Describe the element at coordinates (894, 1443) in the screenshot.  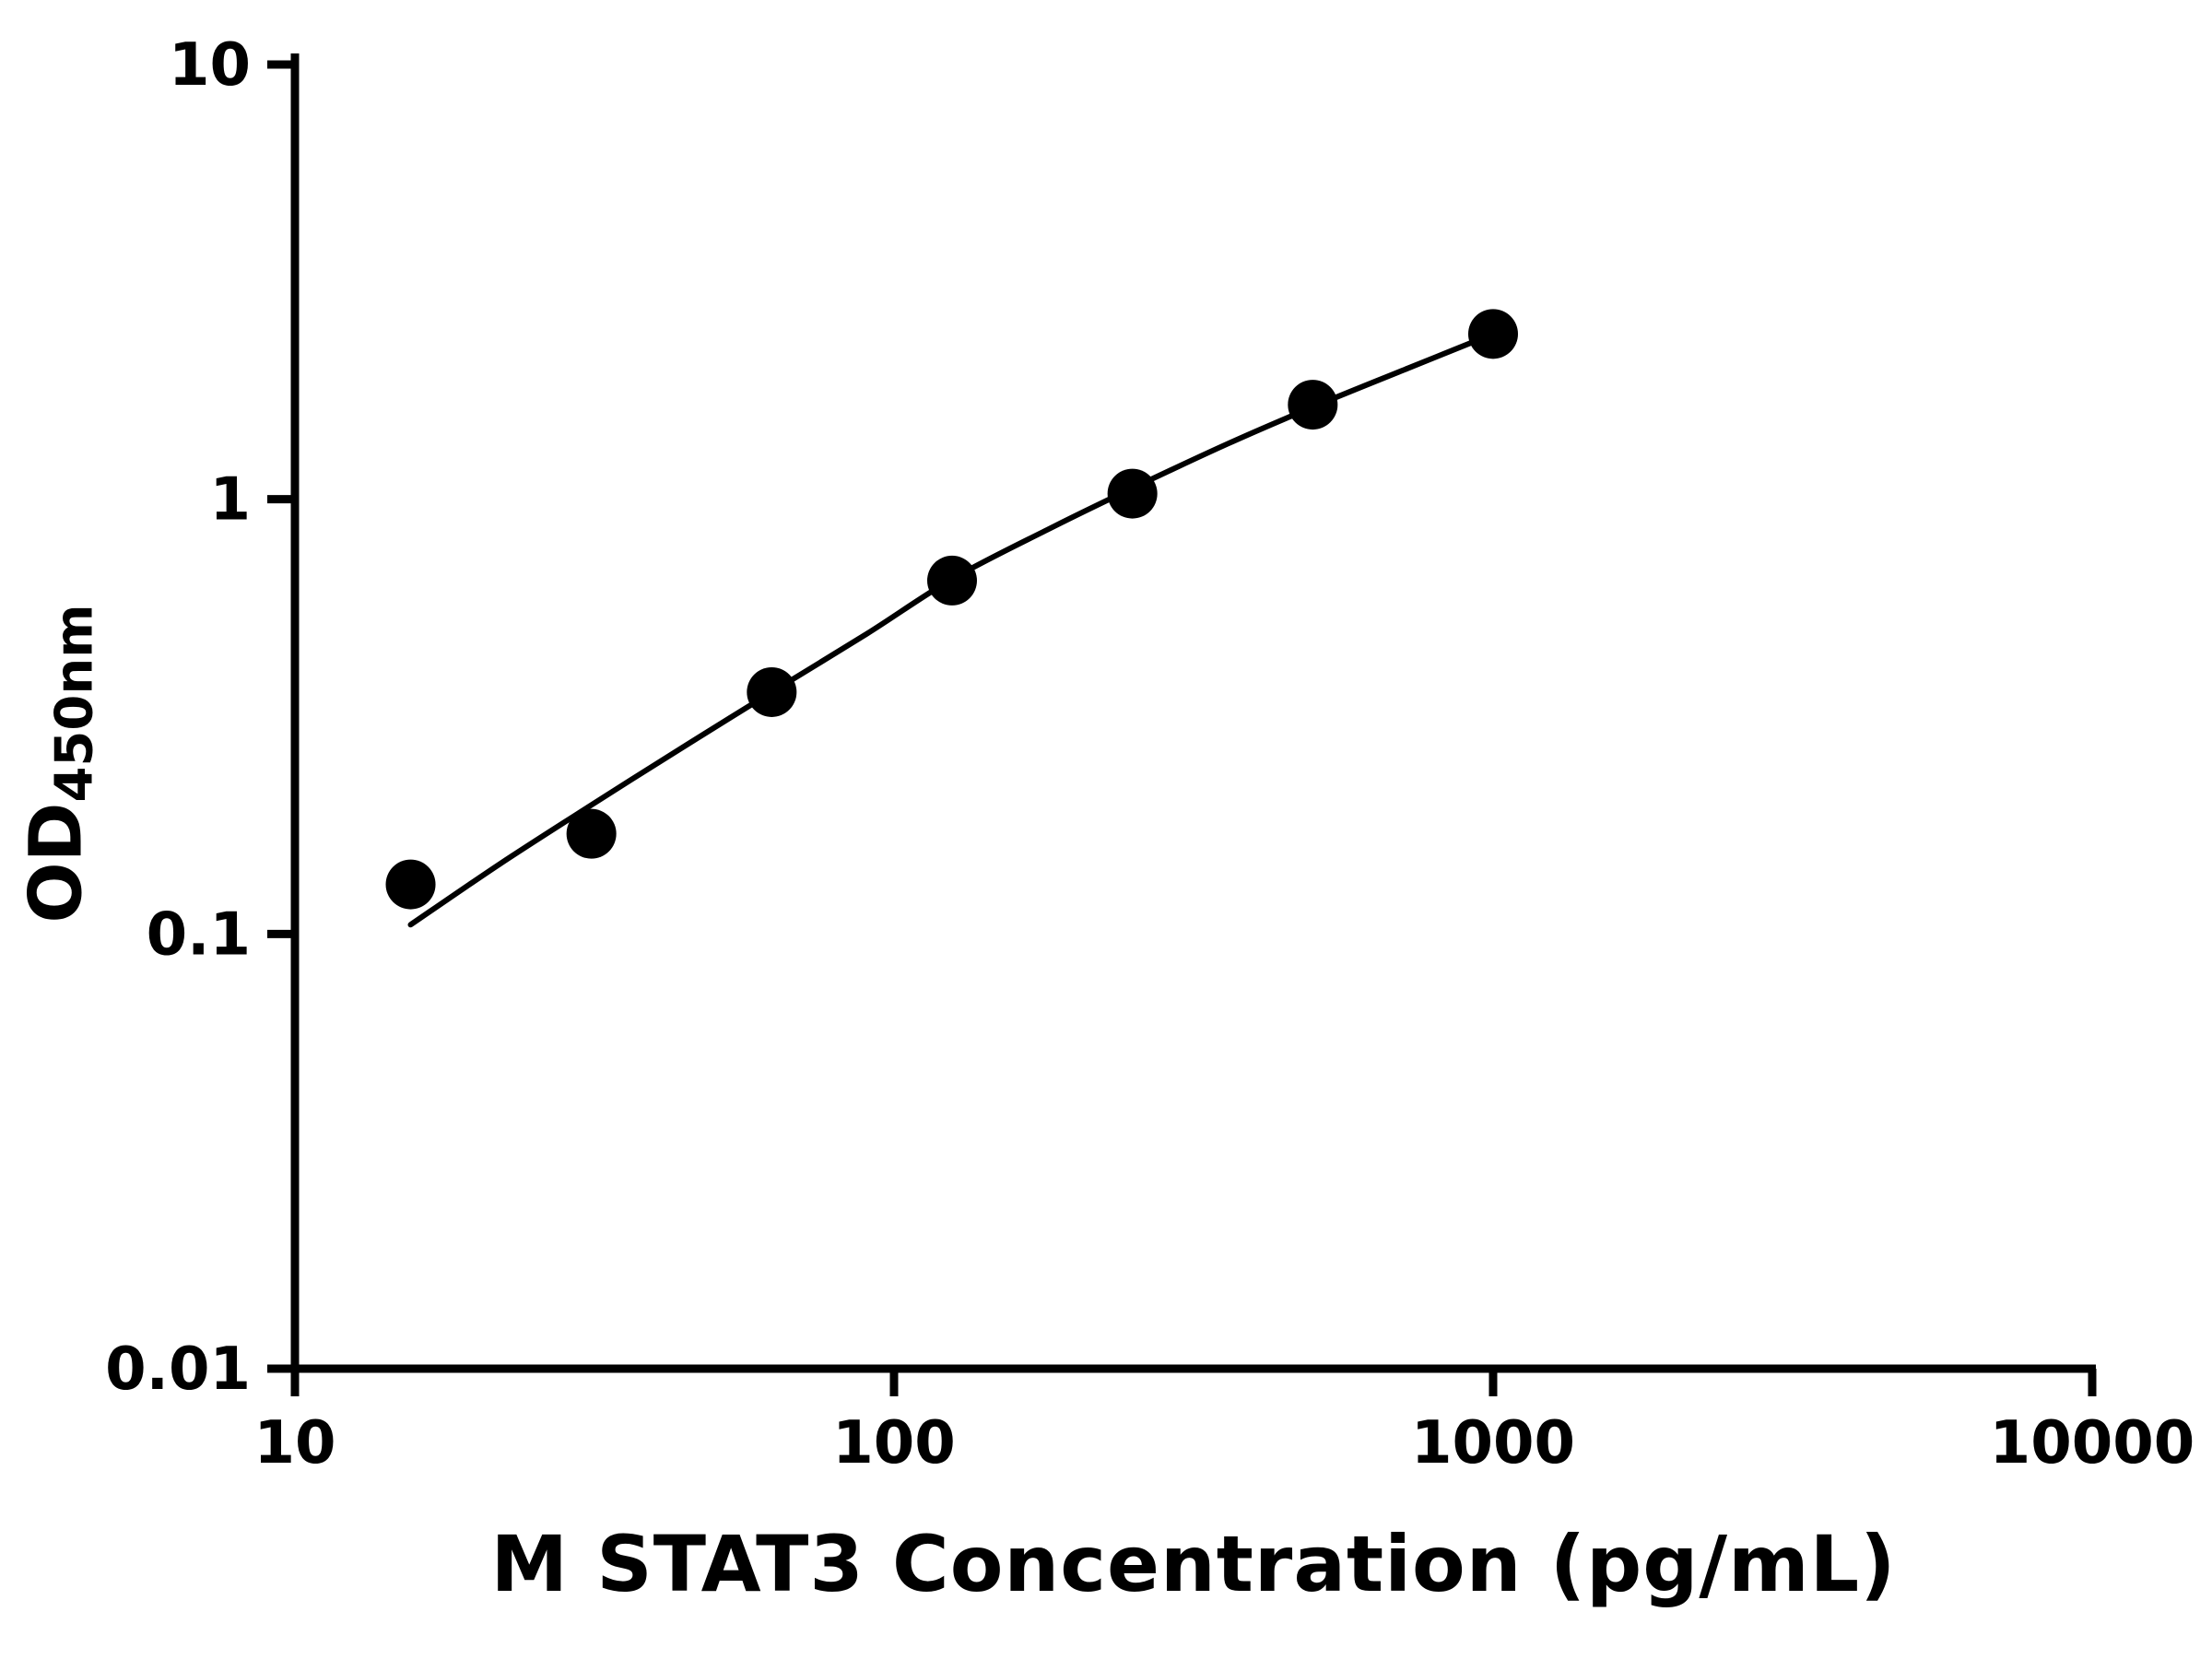
I see `x-tick-label: 100` at that location.